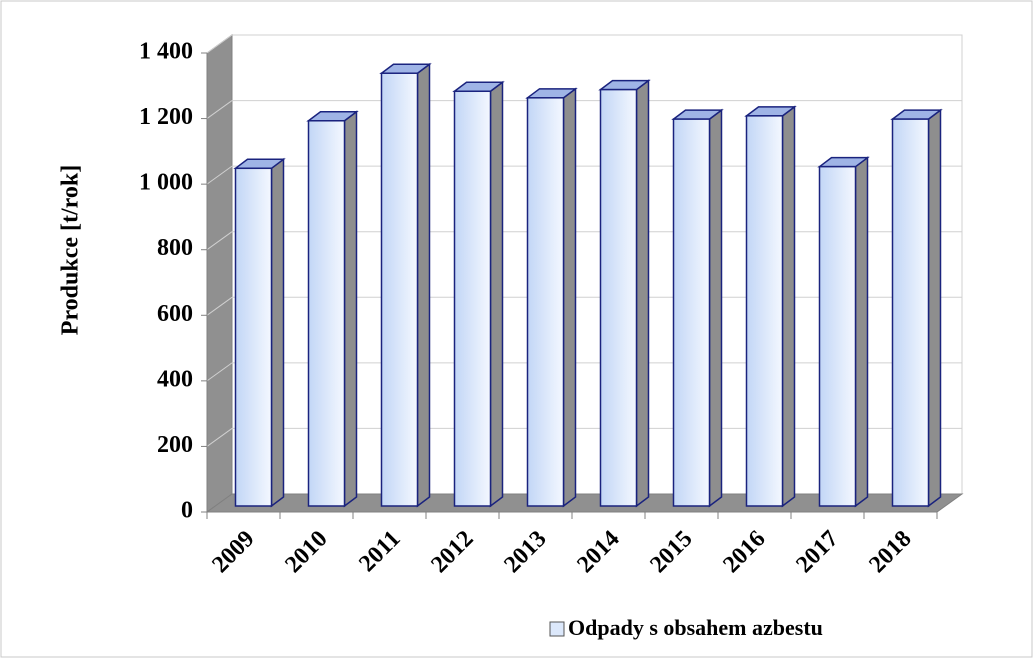 The height and width of the screenshot is (659, 1034). What do you see at coordinates (187, 511) in the screenshot?
I see `y-tick-label: 0` at bounding box center [187, 511].